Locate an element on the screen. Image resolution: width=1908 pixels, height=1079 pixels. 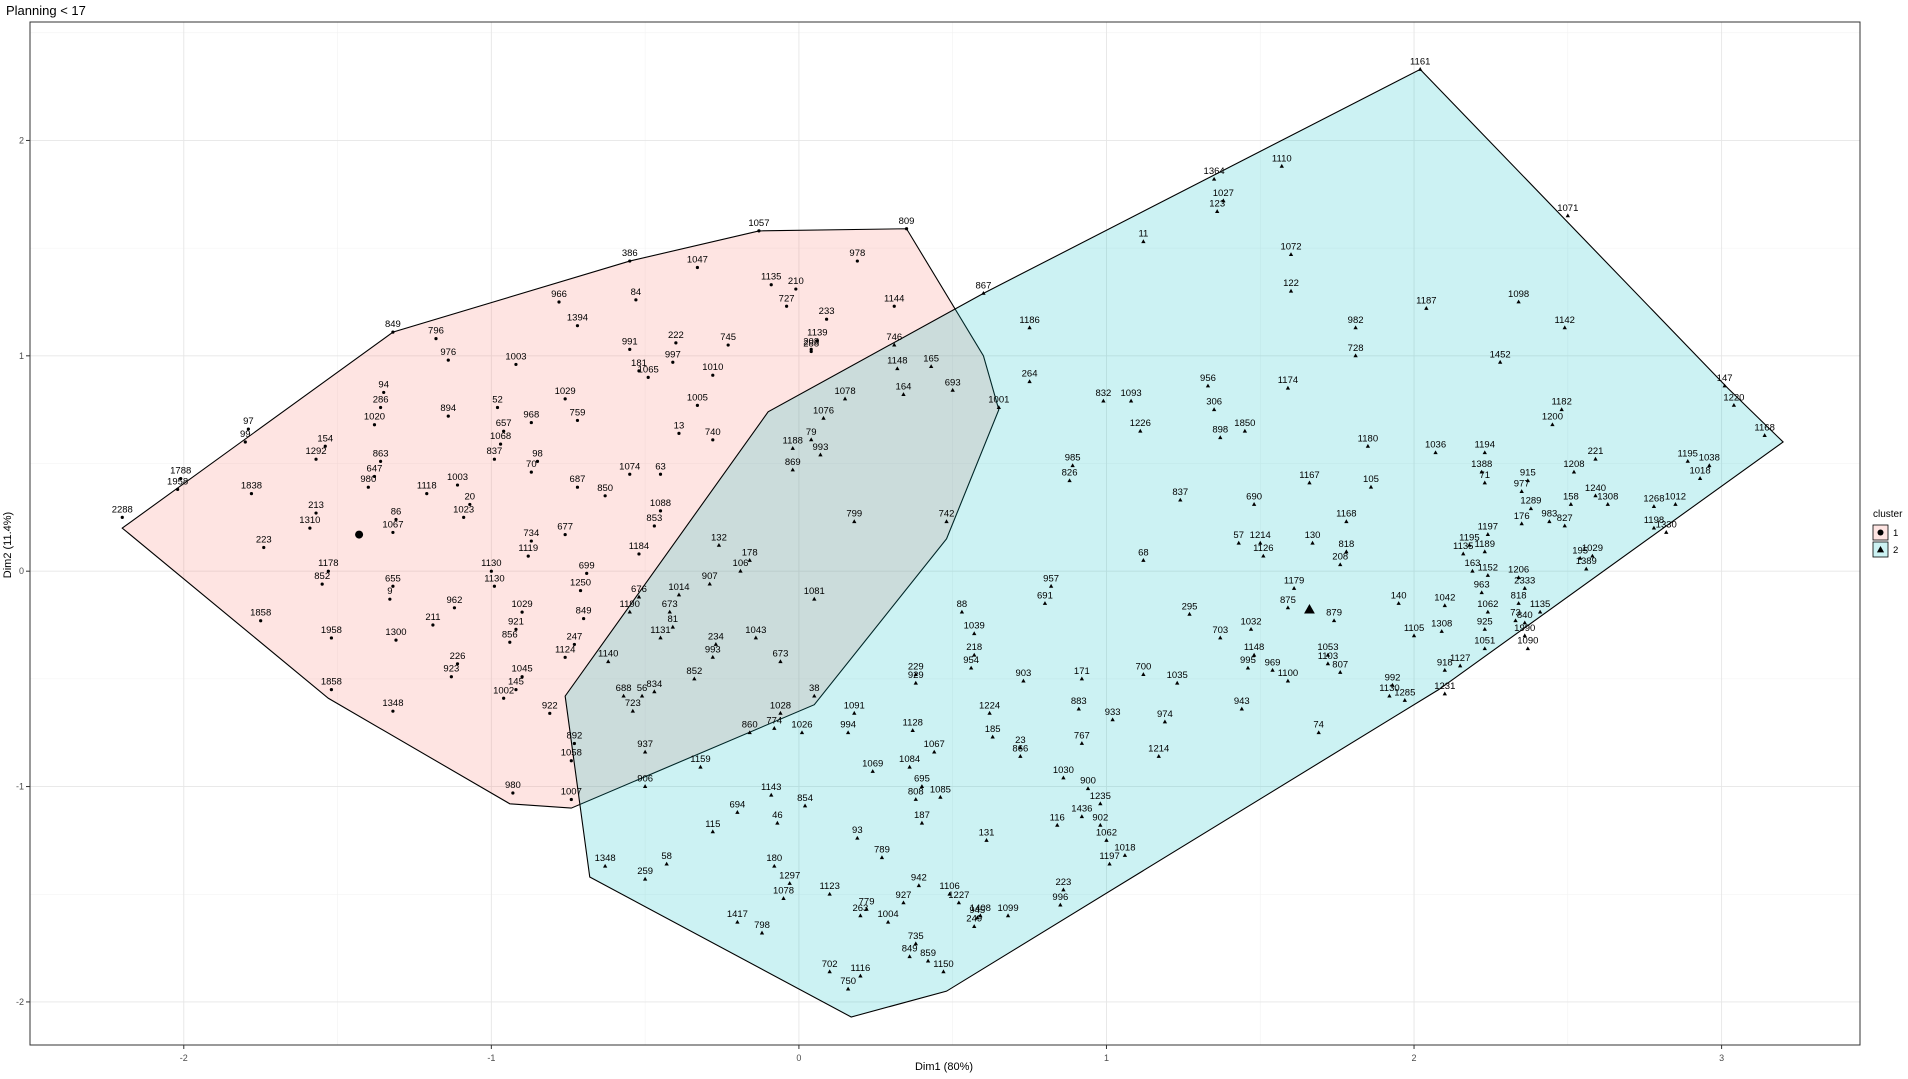
point-label: 883 is located at coordinates (1079, 701).